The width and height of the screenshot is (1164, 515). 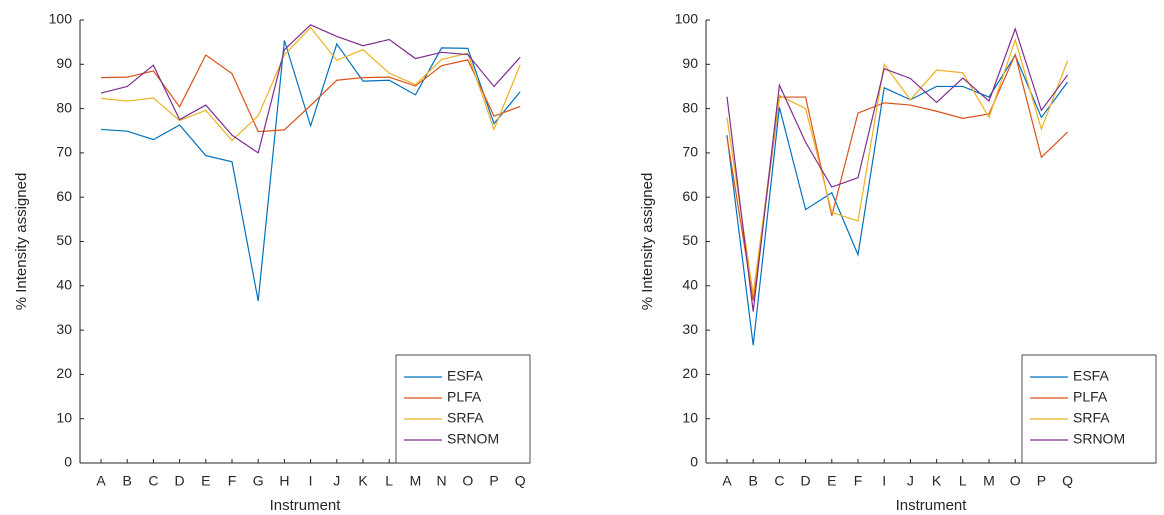 What do you see at coordinates (284, 481) in the screenshot?
I see `x-tick-label: H` at bounding box center [284, 481].